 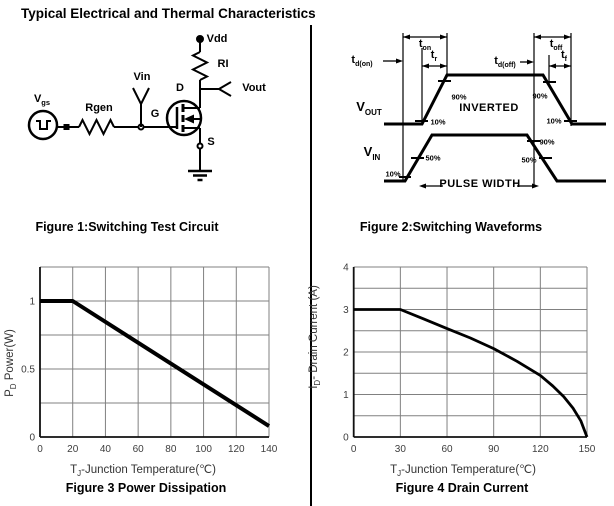 I want to click on td-off-label: td(off), so click(x=505, y=62).